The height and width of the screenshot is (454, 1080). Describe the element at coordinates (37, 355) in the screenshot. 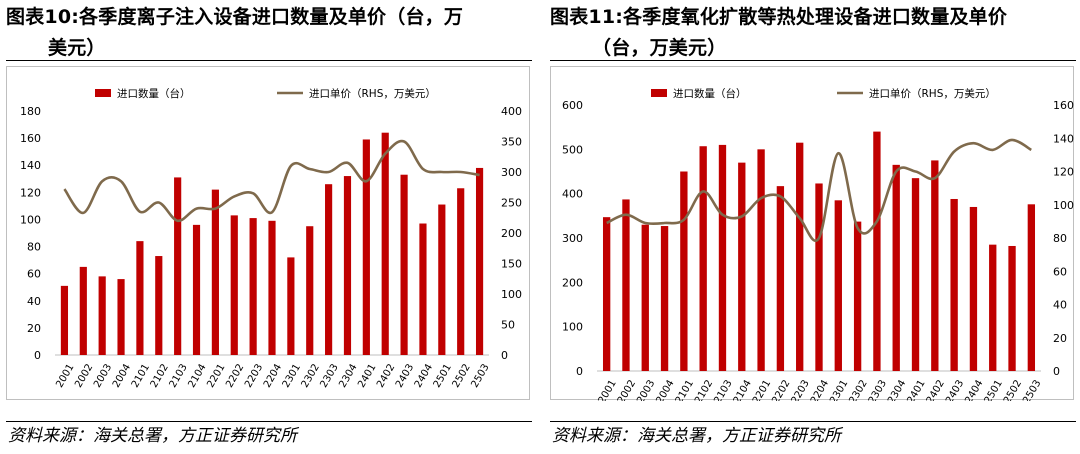

I see `y-left-tick-label: 0` at that location.